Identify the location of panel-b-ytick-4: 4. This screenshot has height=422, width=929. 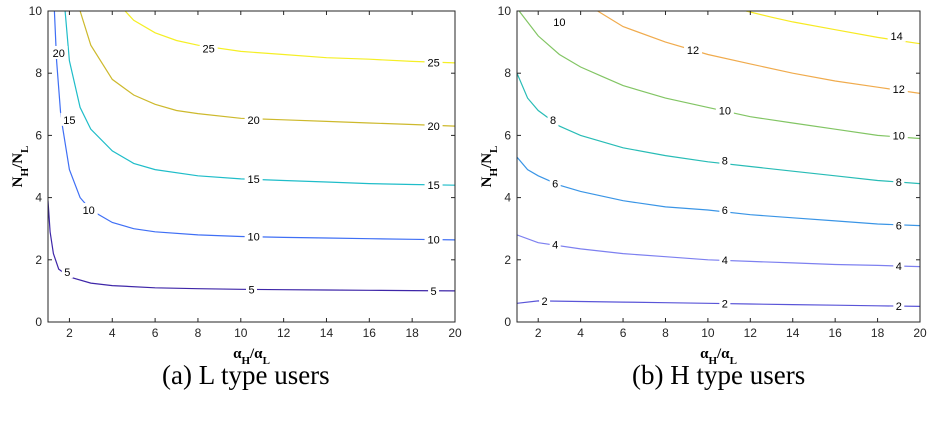
(507, 198).